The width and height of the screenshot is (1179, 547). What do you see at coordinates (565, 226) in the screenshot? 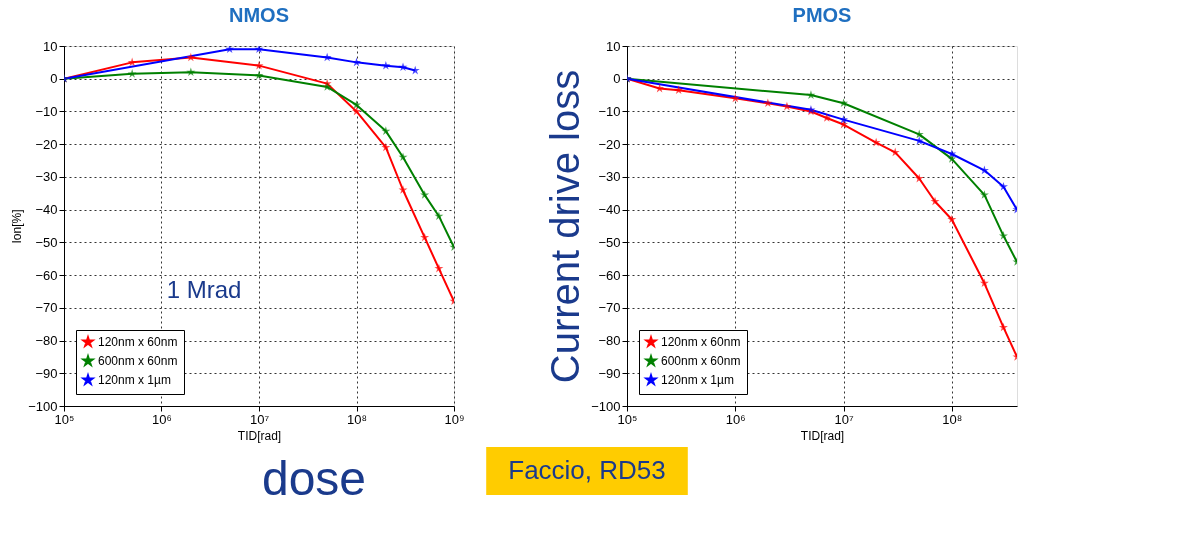
I see `y-axis-title: Current drive loss` at bounding box center [565, 226].